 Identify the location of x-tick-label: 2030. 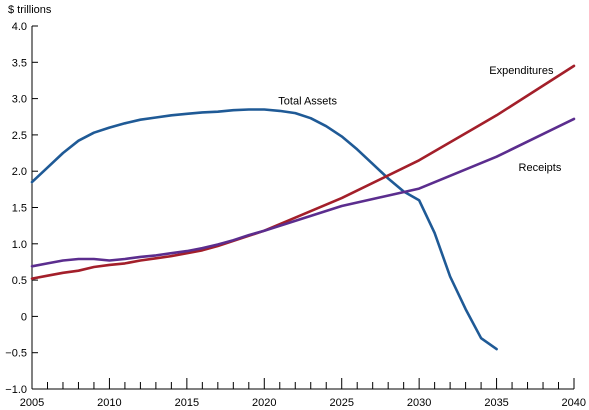
(419, 403).